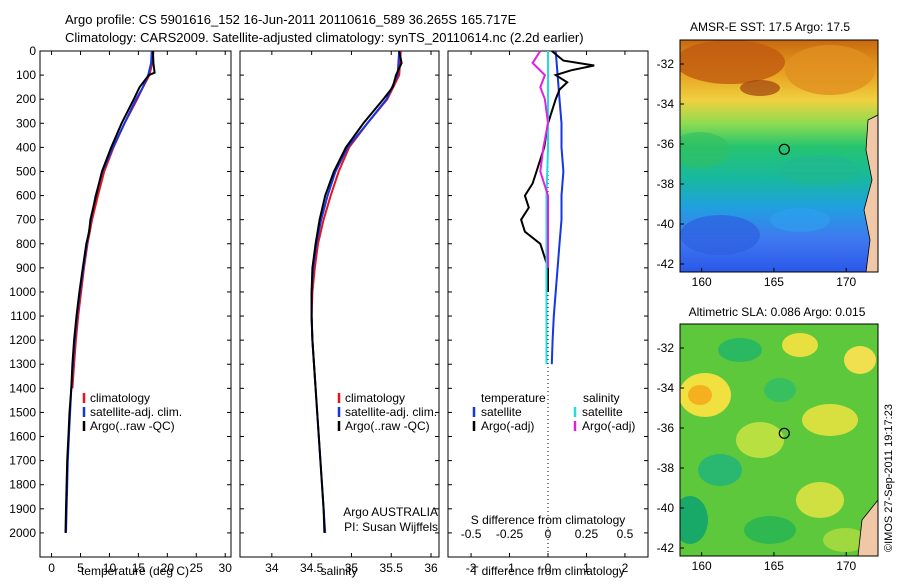  I want to click on x-top-tick-label: 0.25, so click(587, 534).